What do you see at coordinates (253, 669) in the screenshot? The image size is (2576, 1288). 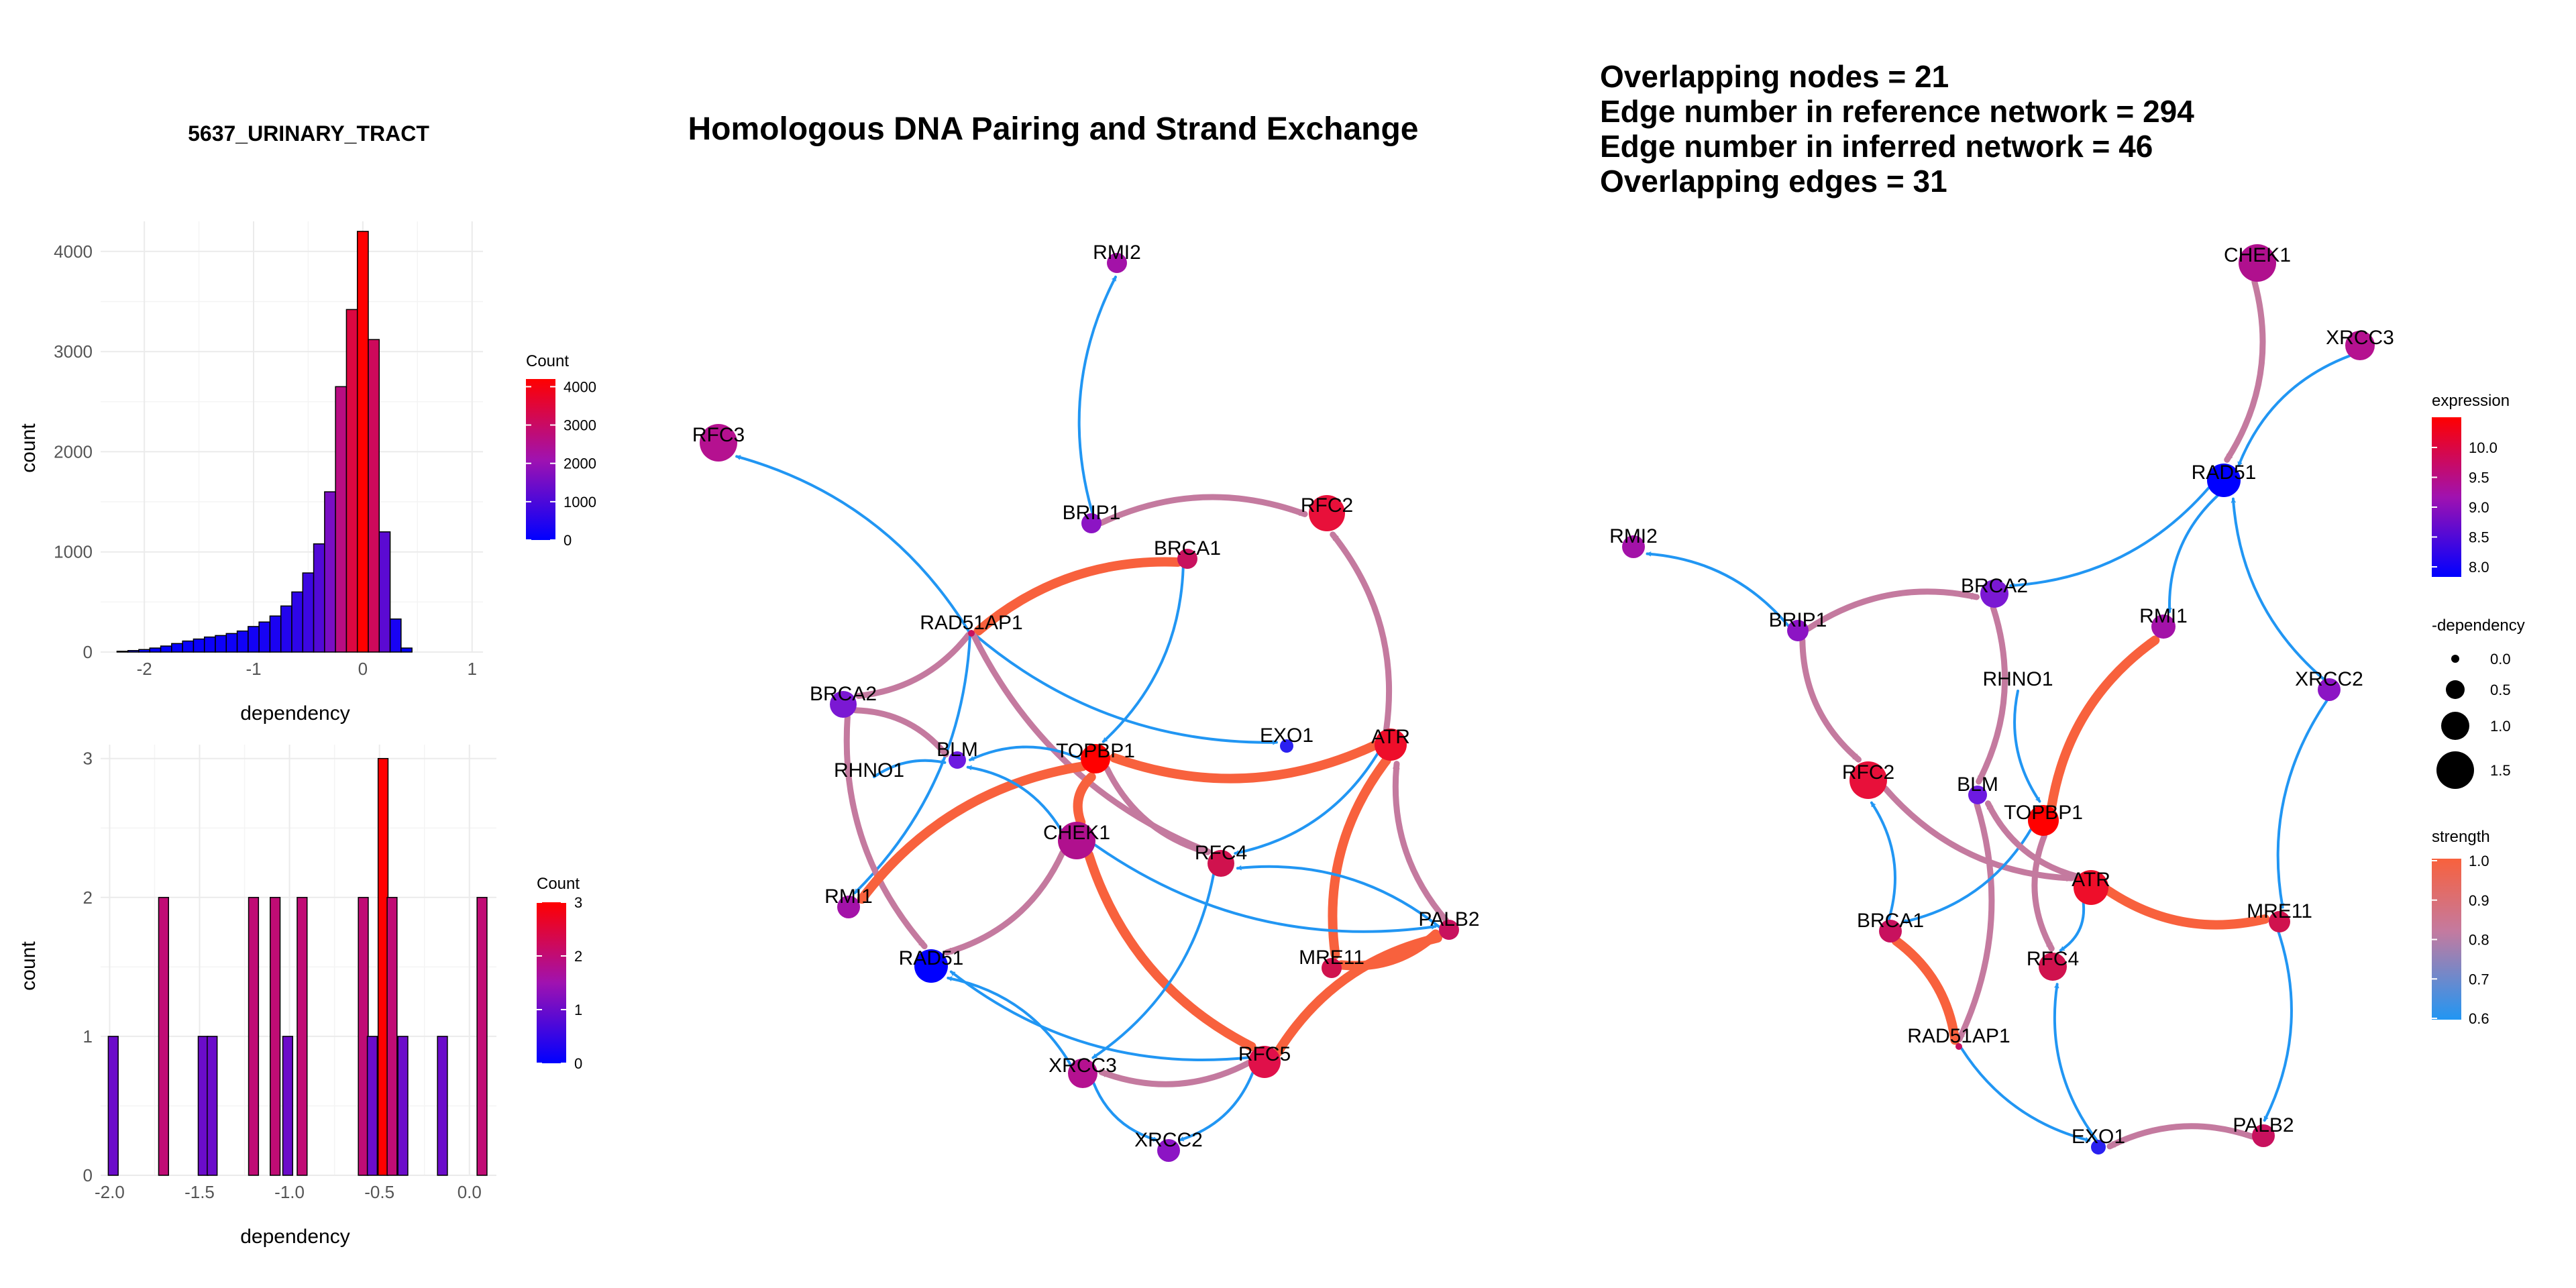 I see `x-tick-label: -1` at bounding box center [253, 669].